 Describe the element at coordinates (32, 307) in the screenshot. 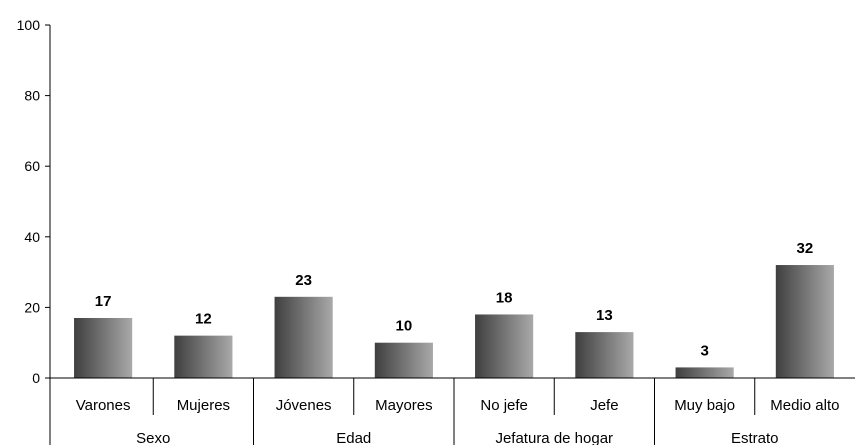

I see `y-tick-label: 20` at that location.